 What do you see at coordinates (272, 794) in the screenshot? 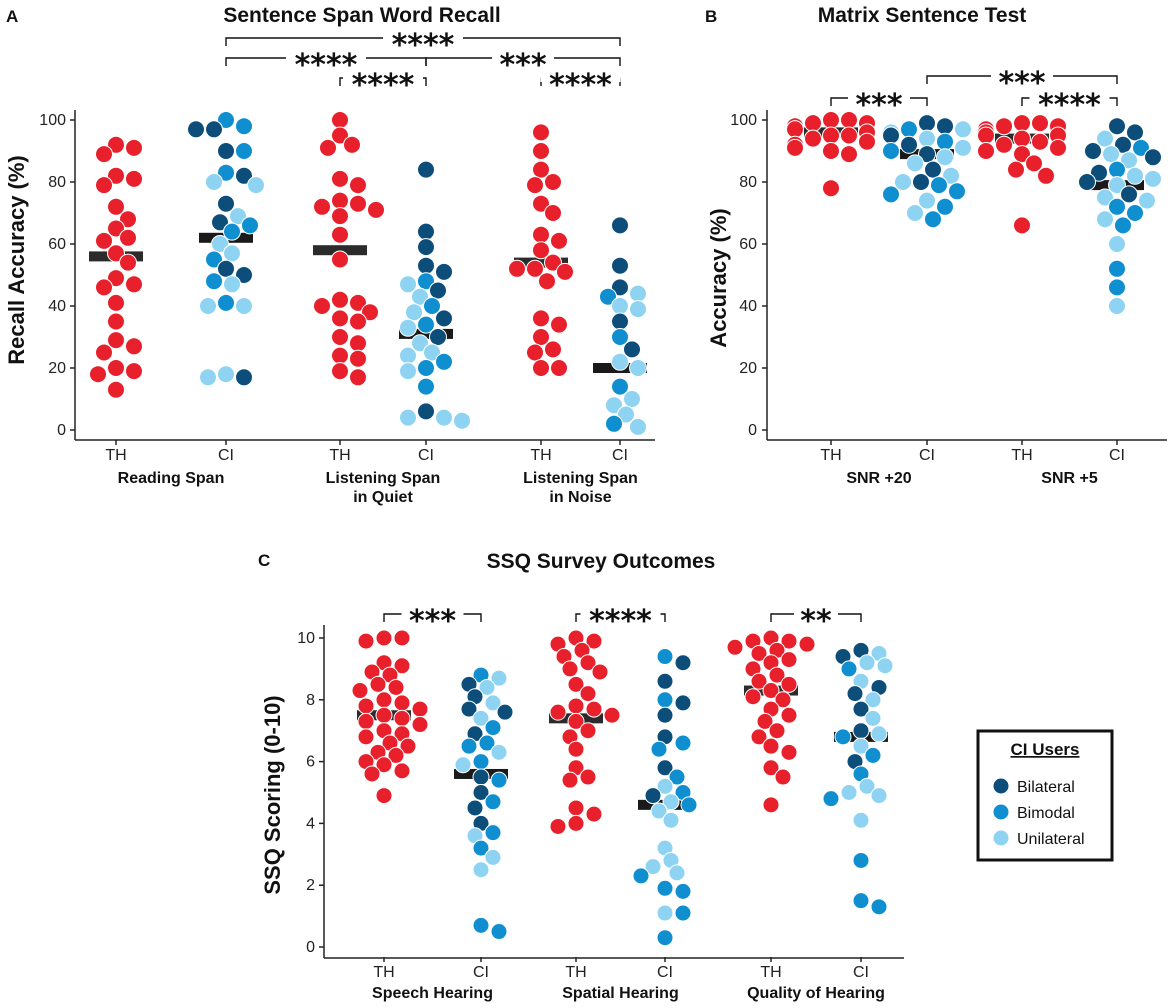
I see `panel-c-y-axis-label: SSQ Scoring (0-10)` at bounding box center [272, 794].